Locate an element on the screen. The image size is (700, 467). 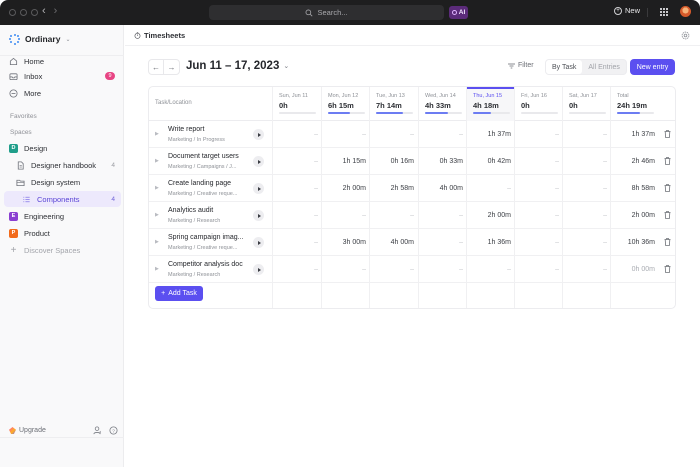
time-cell: 1h 37m is located at coordinates (499, 134).